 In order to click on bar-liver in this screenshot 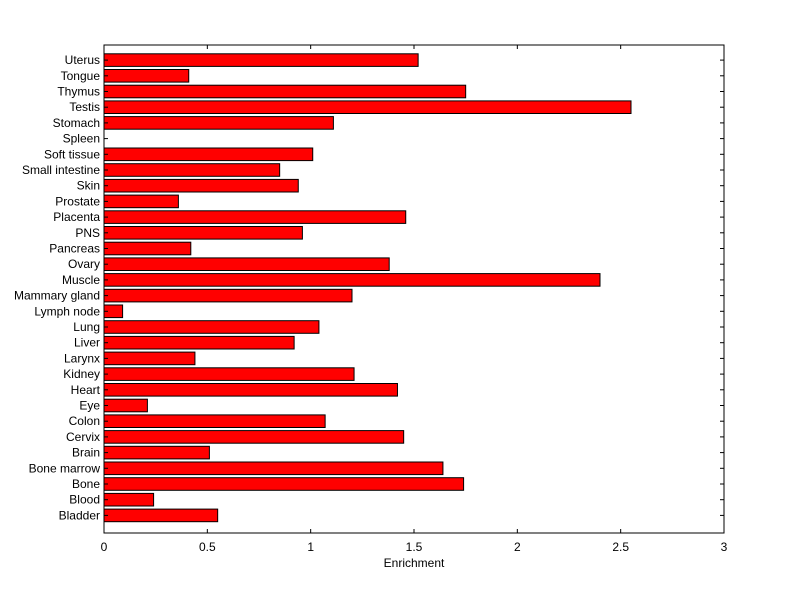, I will do `click(199, 342)`.